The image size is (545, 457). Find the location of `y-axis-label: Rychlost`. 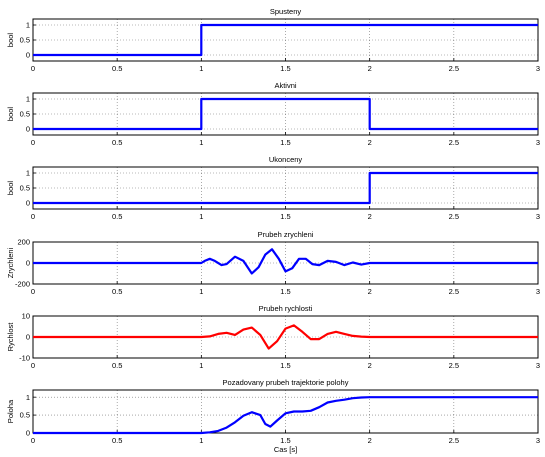

y-axis-label: Rychlost is located at coordinates (10, 337).